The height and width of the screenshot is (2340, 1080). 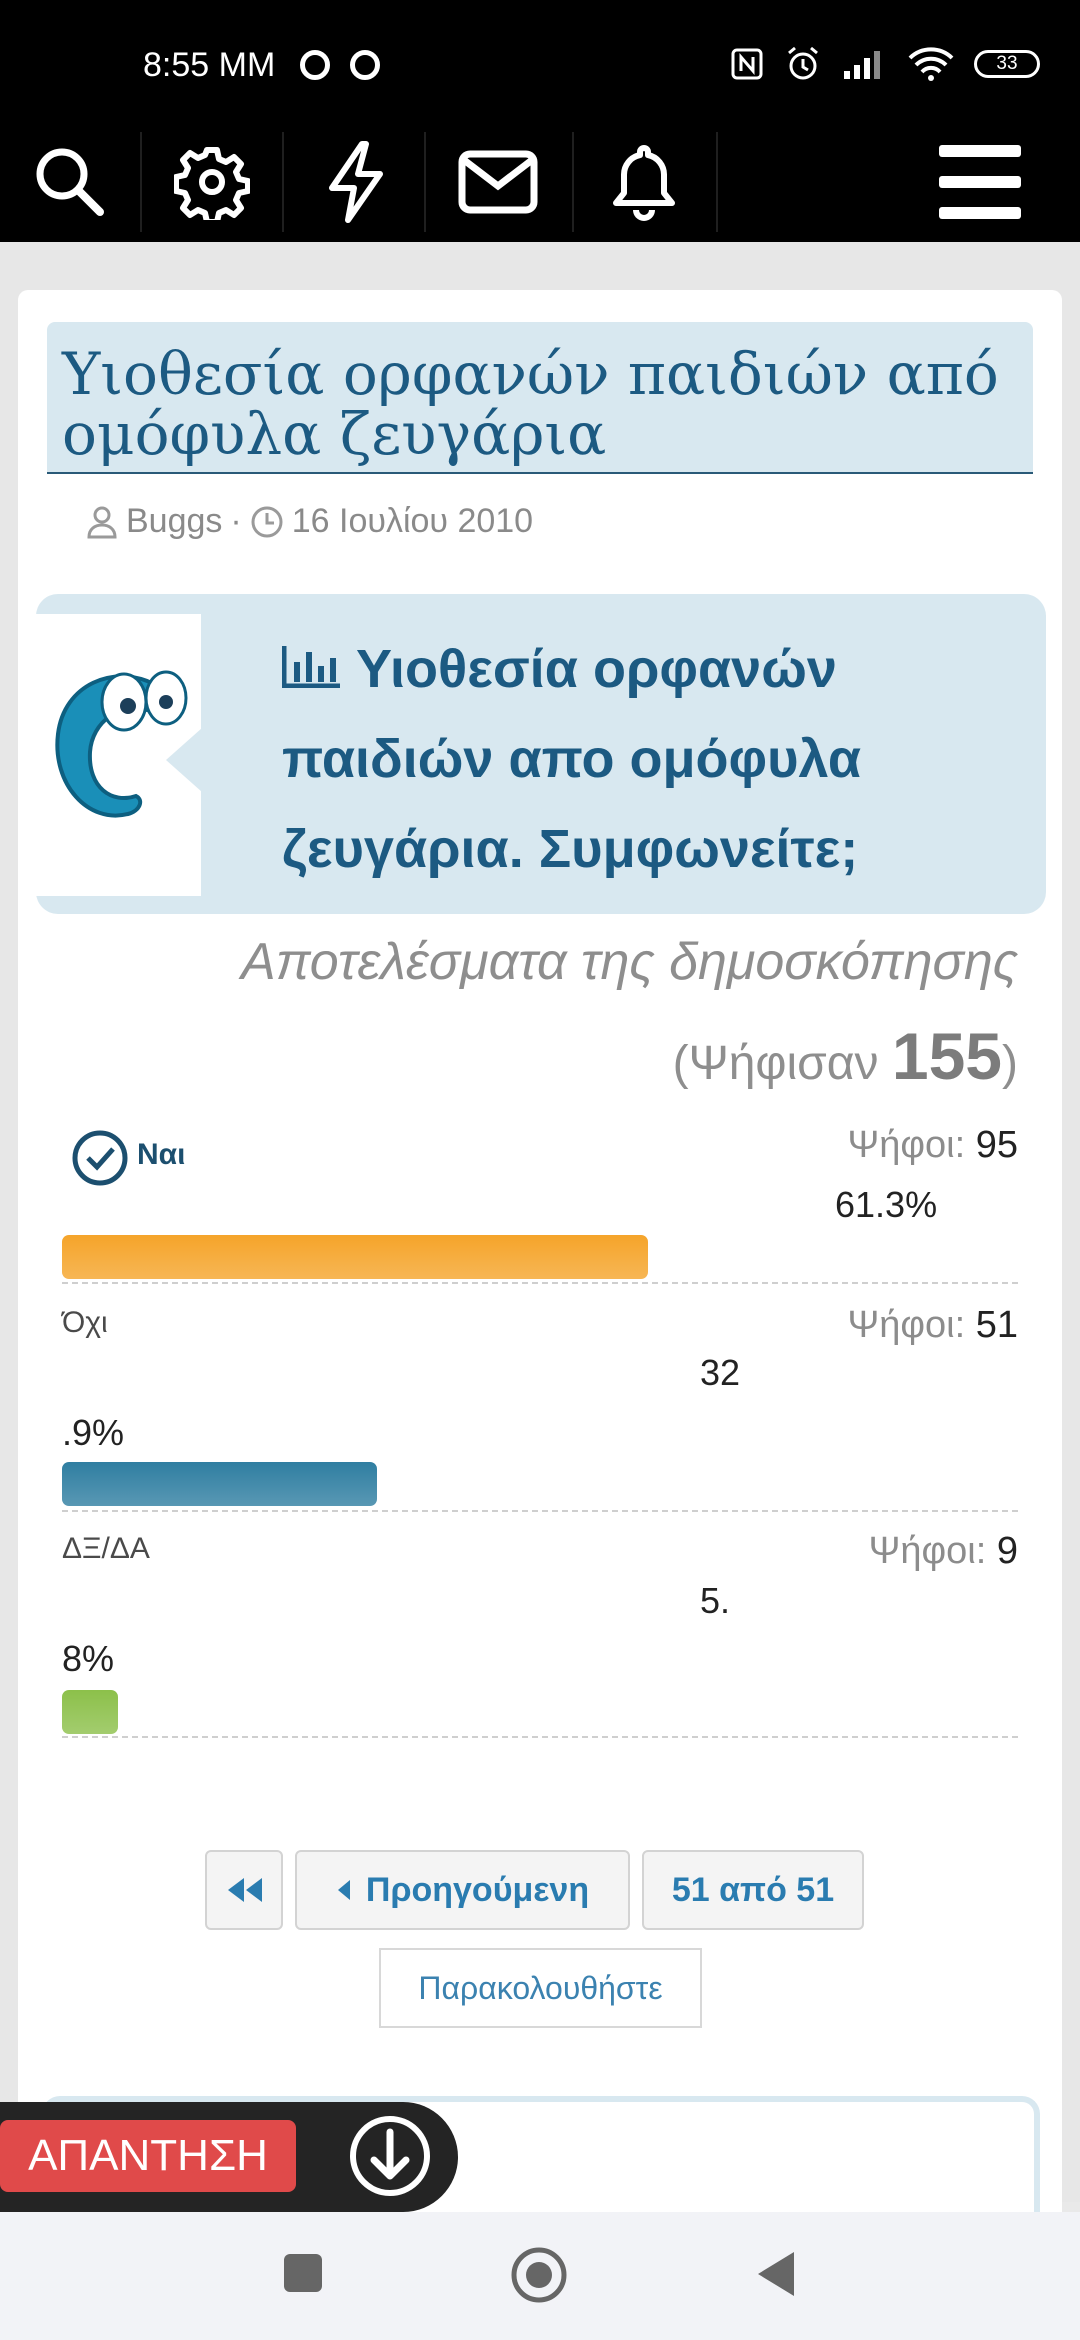 I want to click on wifi-icon, so click(x=931, y=64).